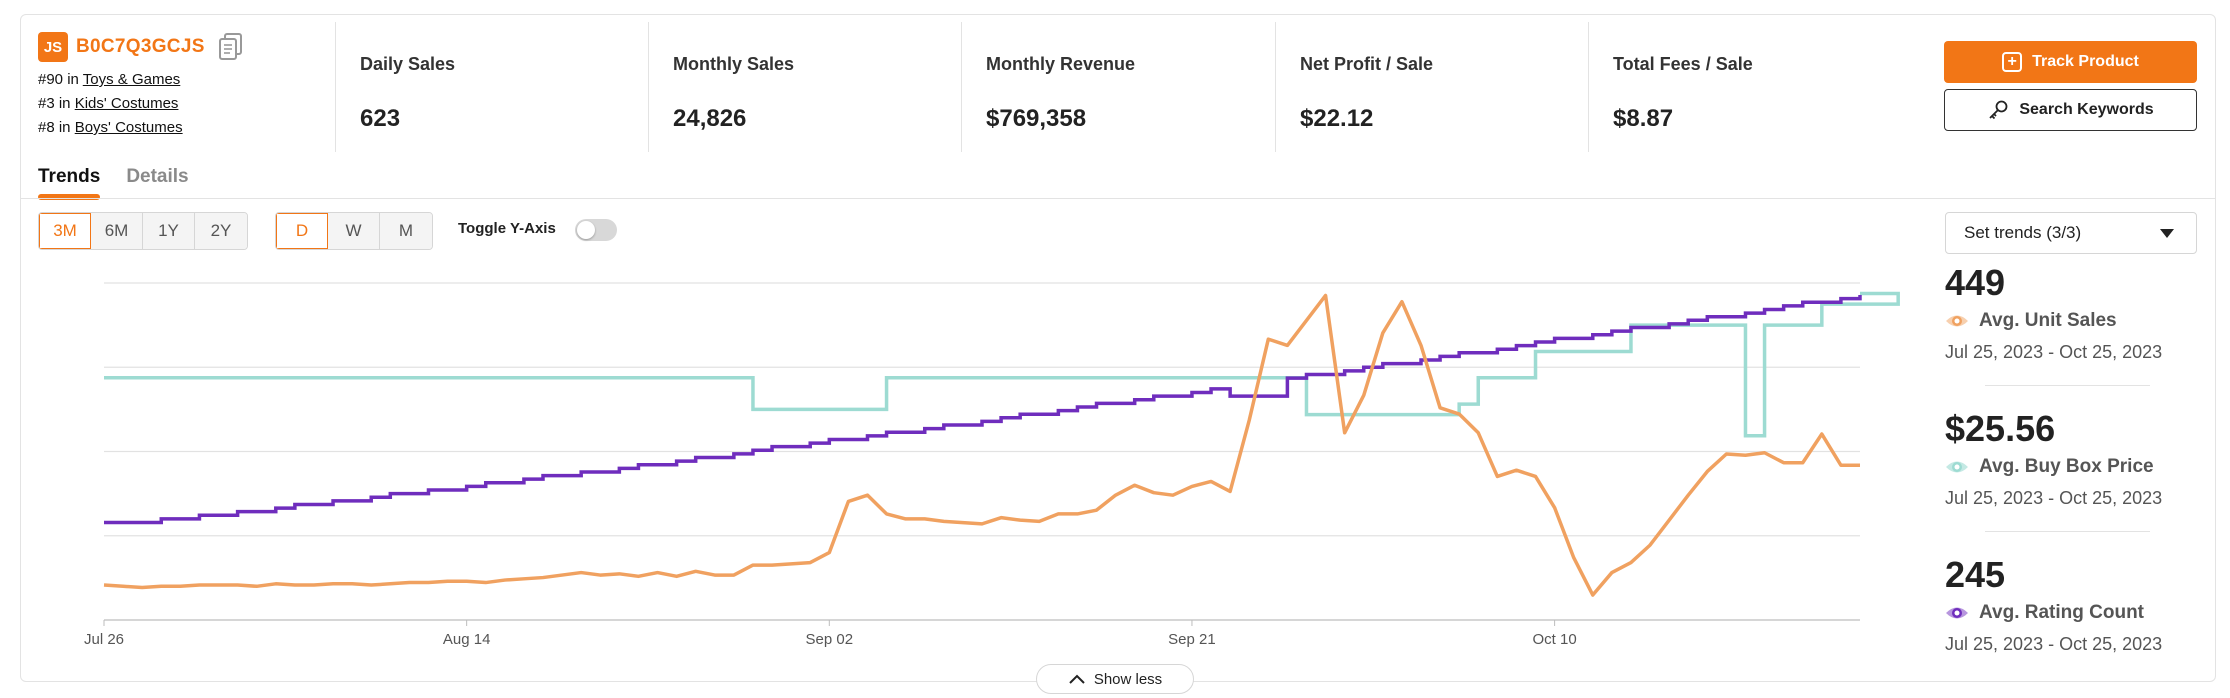 Image resolution: width=2230 pixels, height=698 pixels. I want to click on range-6m-button: 6M, so click(117, 231).